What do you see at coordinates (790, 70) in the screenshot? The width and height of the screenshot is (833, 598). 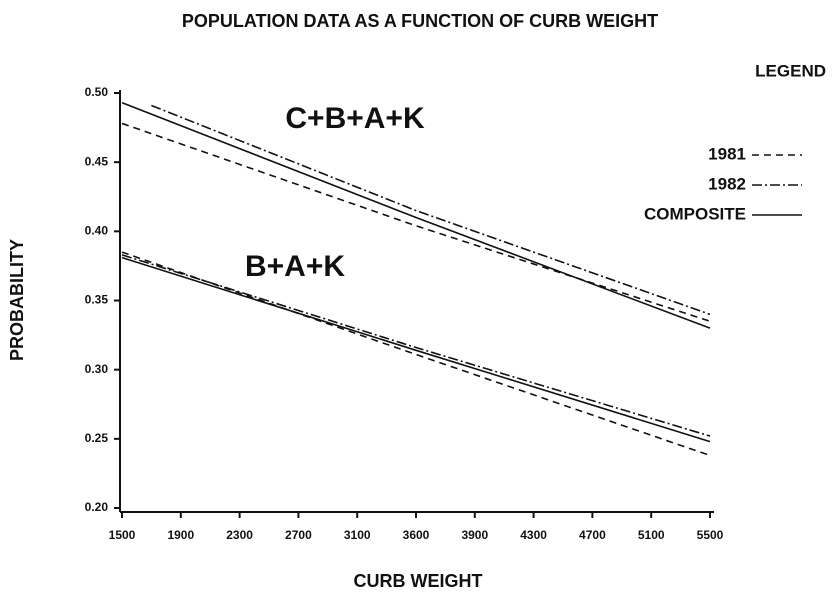 I see `legend-title: LEGEND` at bounding box center [790, 70].